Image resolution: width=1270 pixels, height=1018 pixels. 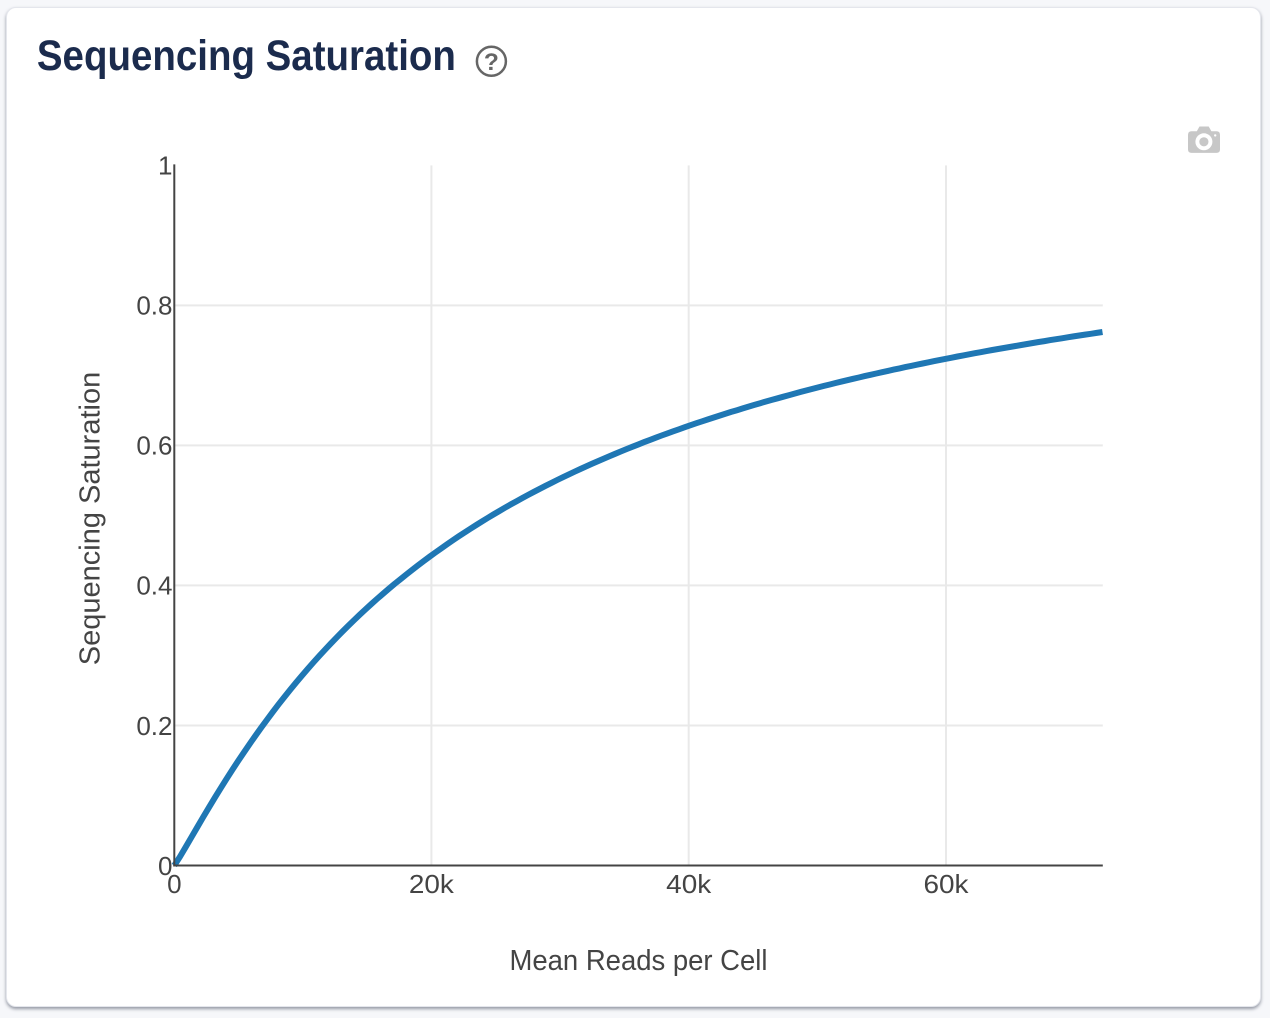 I want to click on svg-text: Mean Reads per Cell, so click(x=639, y=961).